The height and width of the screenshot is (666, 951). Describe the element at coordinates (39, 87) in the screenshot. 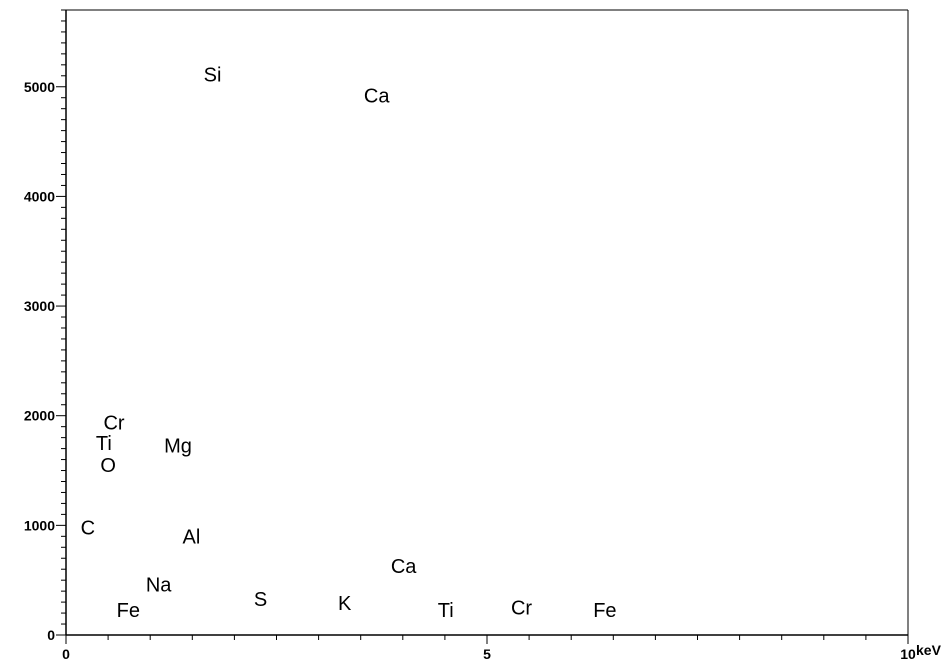

I see `y-tick-label: 5000` at that location.